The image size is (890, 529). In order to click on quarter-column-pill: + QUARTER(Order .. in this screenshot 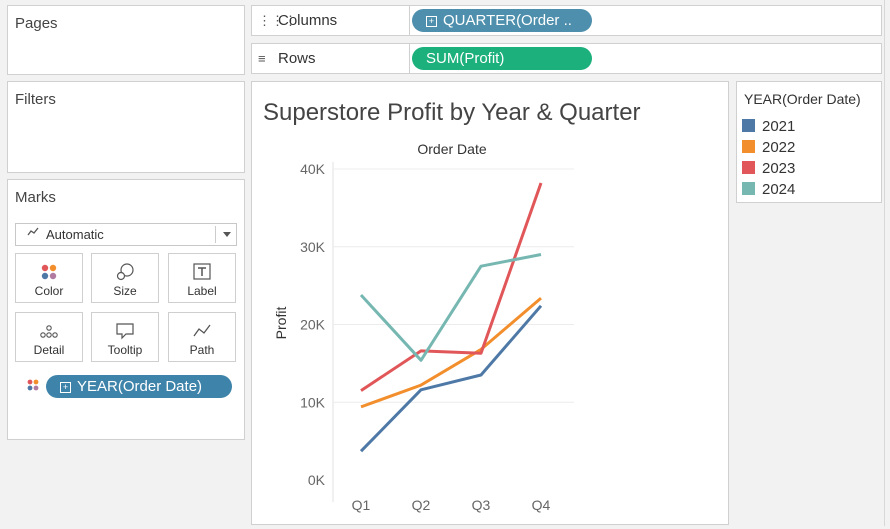, I will do `click(502, 20)`.